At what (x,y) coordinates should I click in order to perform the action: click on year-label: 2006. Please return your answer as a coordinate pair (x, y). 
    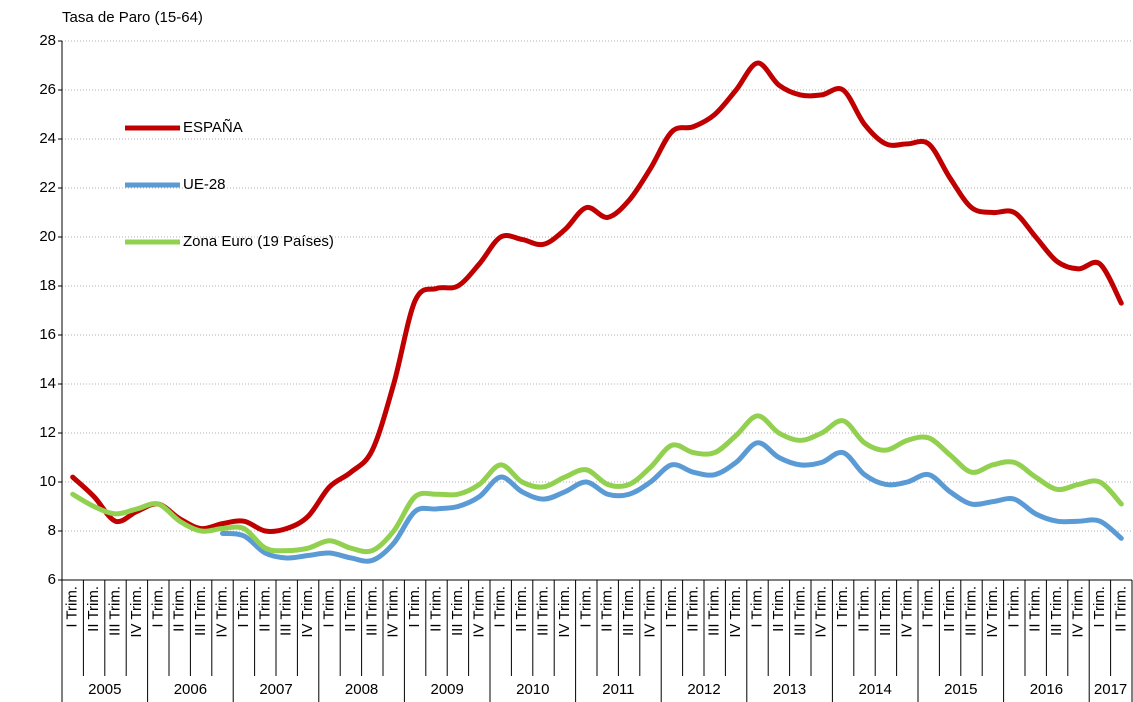
    Looking at the image, I should click on (190, 689).